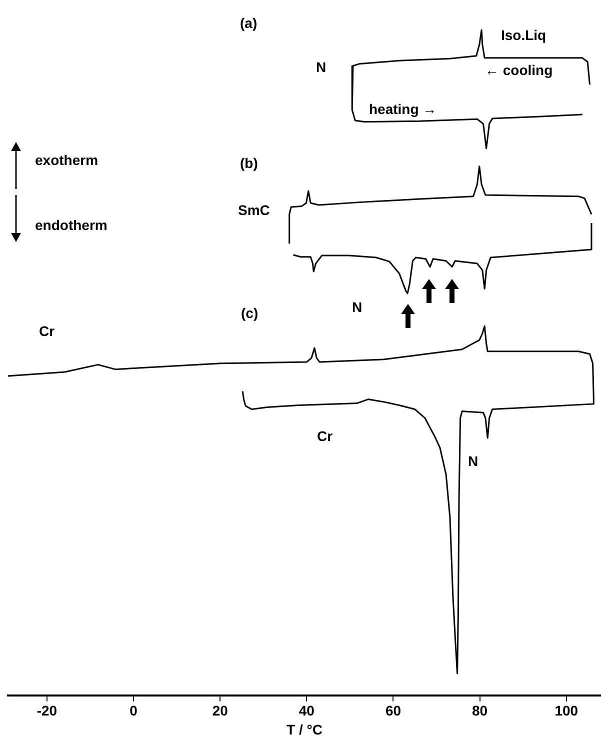 The width and height of the screenshot is (601, 739). Describe the element at coordinates (249, 23) in the screenshot. I see `annotation: (a)` at that location.